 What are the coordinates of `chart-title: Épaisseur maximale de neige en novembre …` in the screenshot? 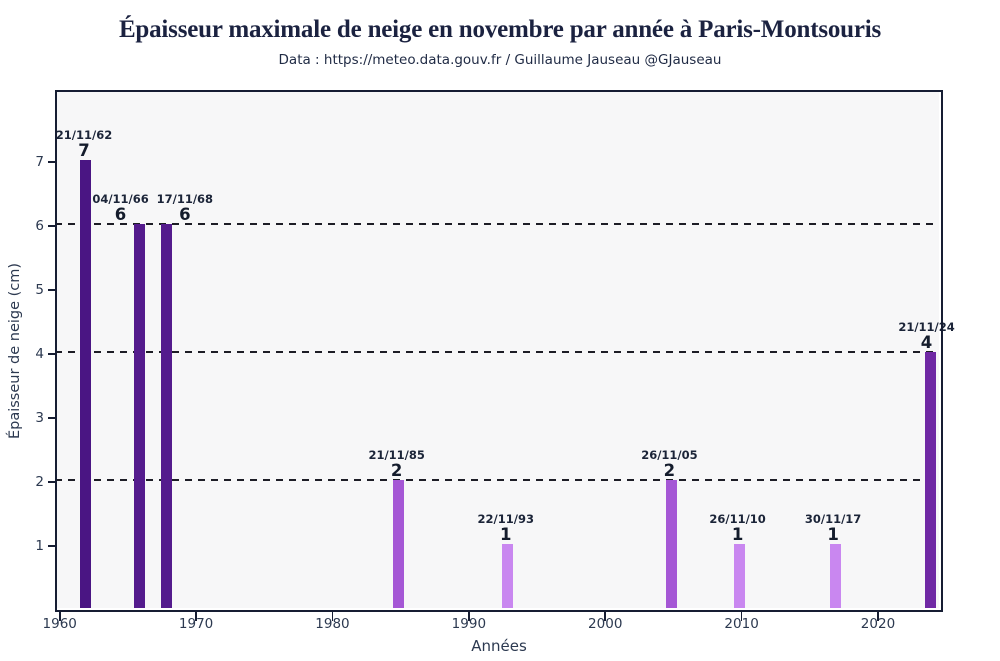 It's located at (500, 29).